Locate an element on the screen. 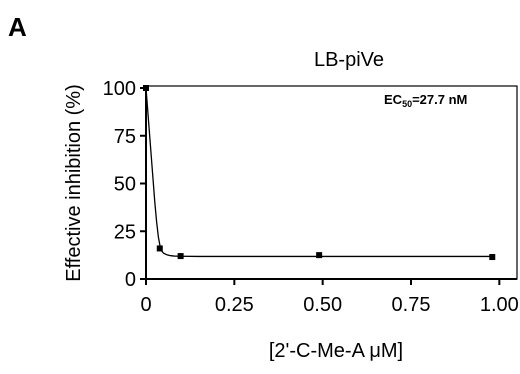 The height and width of the screenshot is (374, 520). x-axis-label: [2'-C-Me-A μM] is located at coordinates (336, 351).